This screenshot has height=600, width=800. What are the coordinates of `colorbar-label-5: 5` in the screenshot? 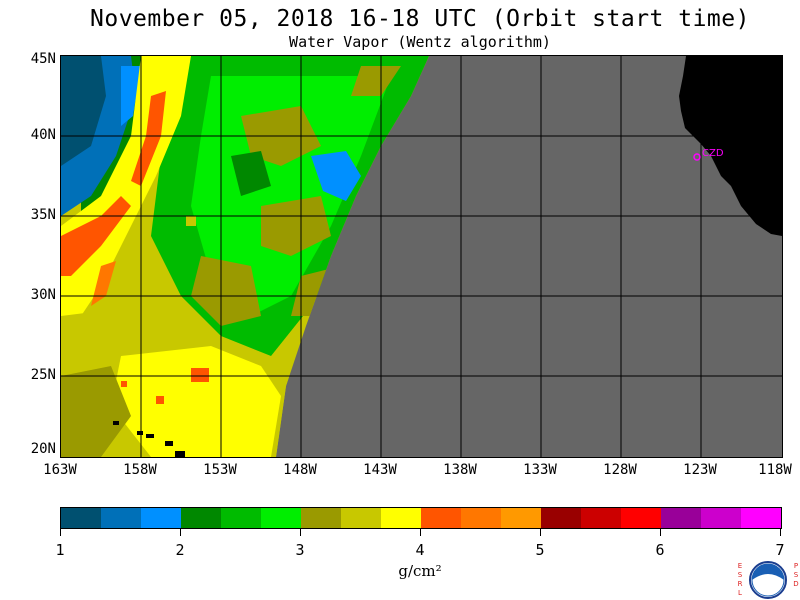 It's located at (540, 550).